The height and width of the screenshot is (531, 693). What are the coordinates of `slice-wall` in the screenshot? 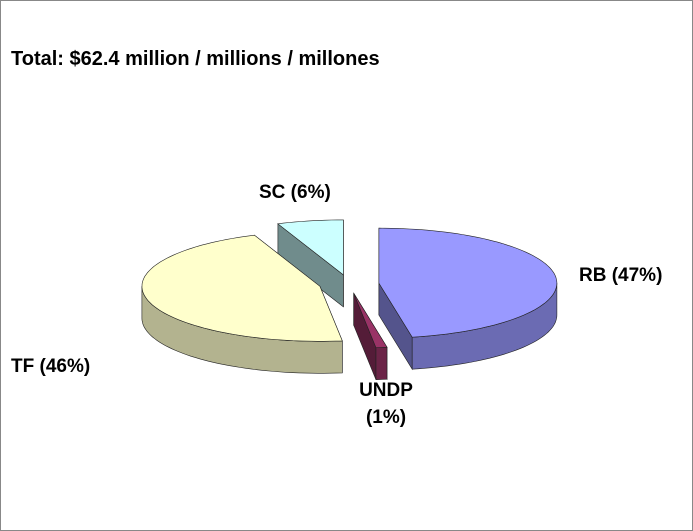 It's located at (381, 363).